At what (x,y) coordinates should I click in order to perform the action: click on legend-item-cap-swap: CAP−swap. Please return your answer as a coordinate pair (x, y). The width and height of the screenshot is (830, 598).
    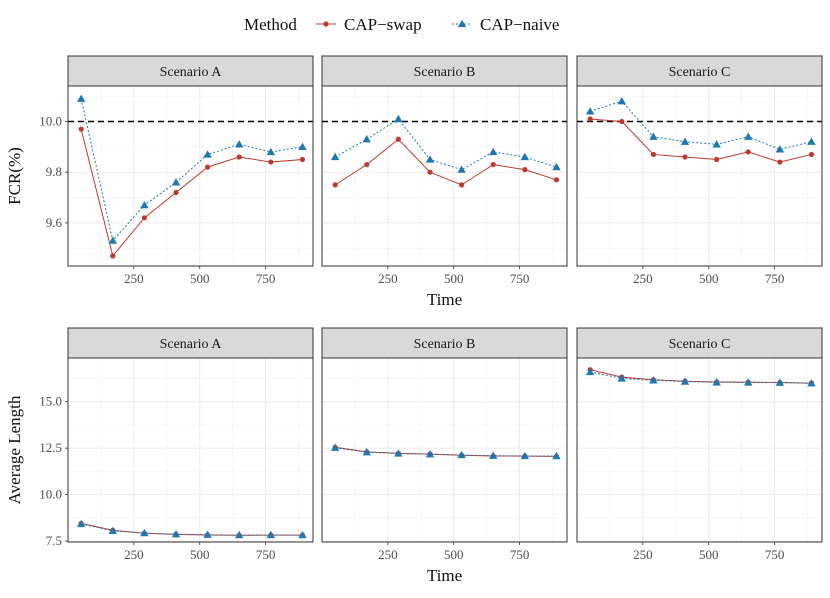
    Looking at the image, I should click on (369, 24).